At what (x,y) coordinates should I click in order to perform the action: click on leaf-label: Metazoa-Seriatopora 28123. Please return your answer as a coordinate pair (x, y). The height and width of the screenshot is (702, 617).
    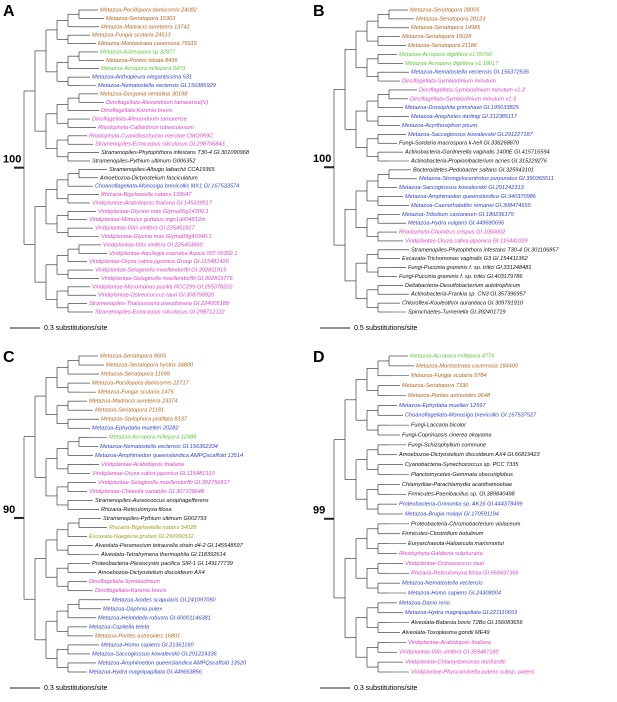
    Looking at the image, I should click on (451, 19).